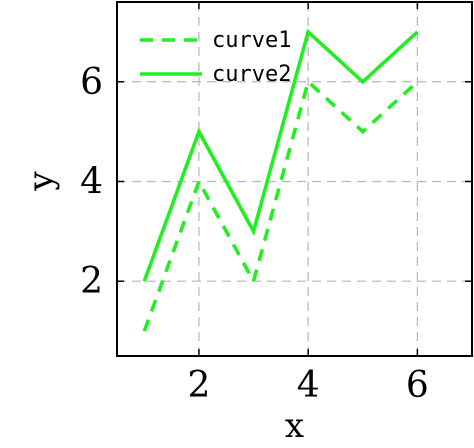 This screenshot has width=474, height=448. Describe the element at coordinates (215, 57) in the screenshot. I see `legend: curve1 curve2` at that location.